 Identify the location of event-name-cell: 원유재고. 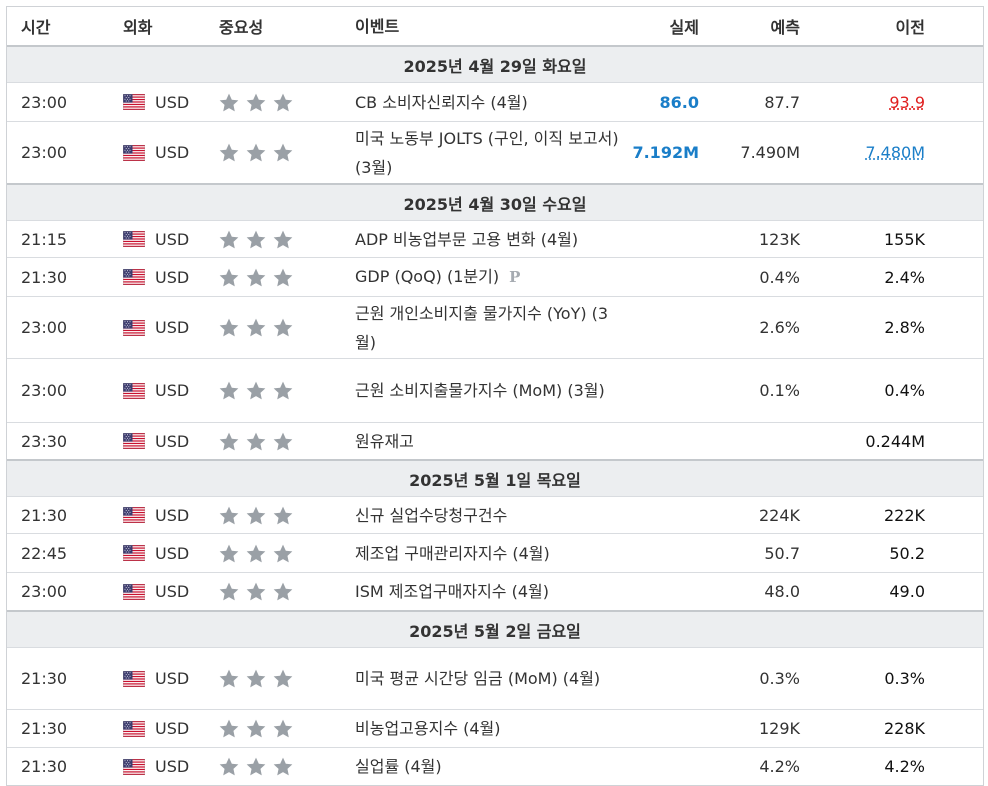
(489, 441).